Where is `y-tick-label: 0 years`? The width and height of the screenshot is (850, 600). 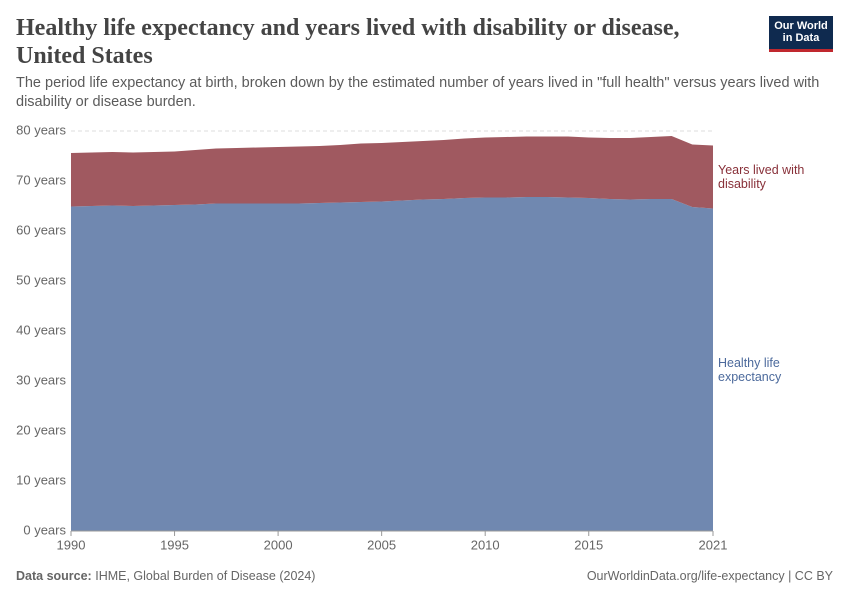 y-tick-label: 0 years is located at coordinates (44, 529).